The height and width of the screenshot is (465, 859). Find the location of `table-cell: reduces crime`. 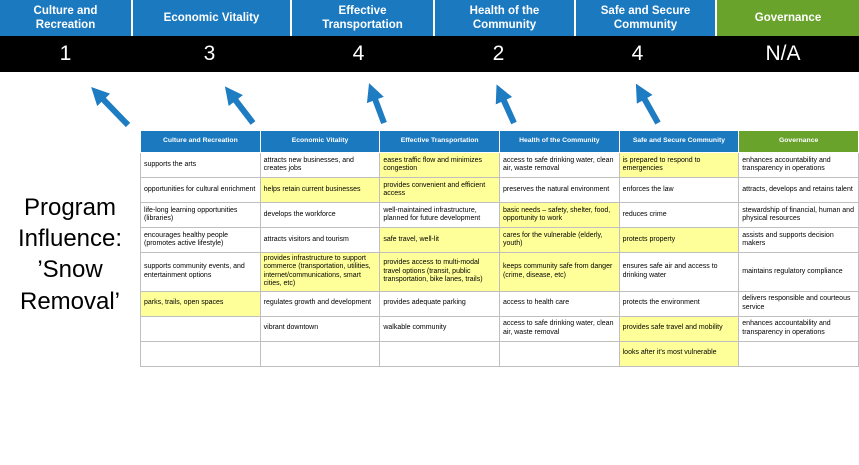

table-cell: reduces crime is located at coordinates (679, 215).